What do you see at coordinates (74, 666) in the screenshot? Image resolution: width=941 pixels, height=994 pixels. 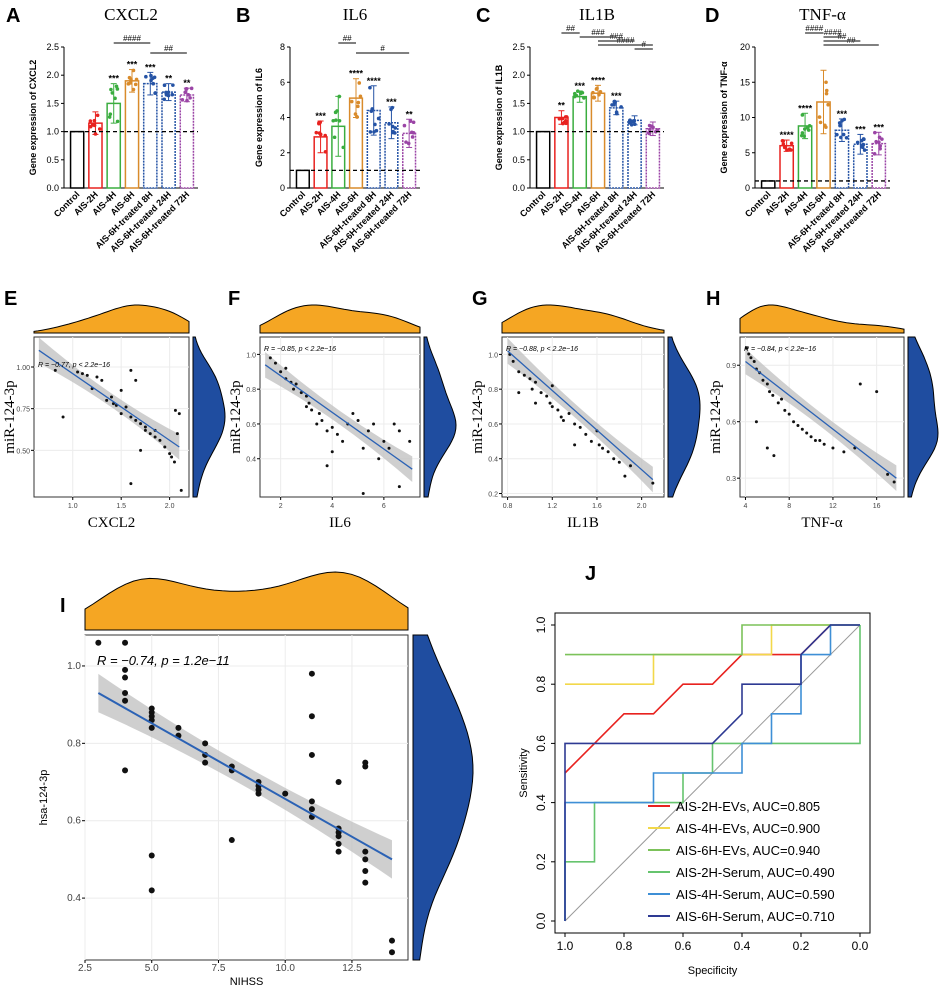 I see `y-tick-label: 1.0` at bounding box center [74, 666].